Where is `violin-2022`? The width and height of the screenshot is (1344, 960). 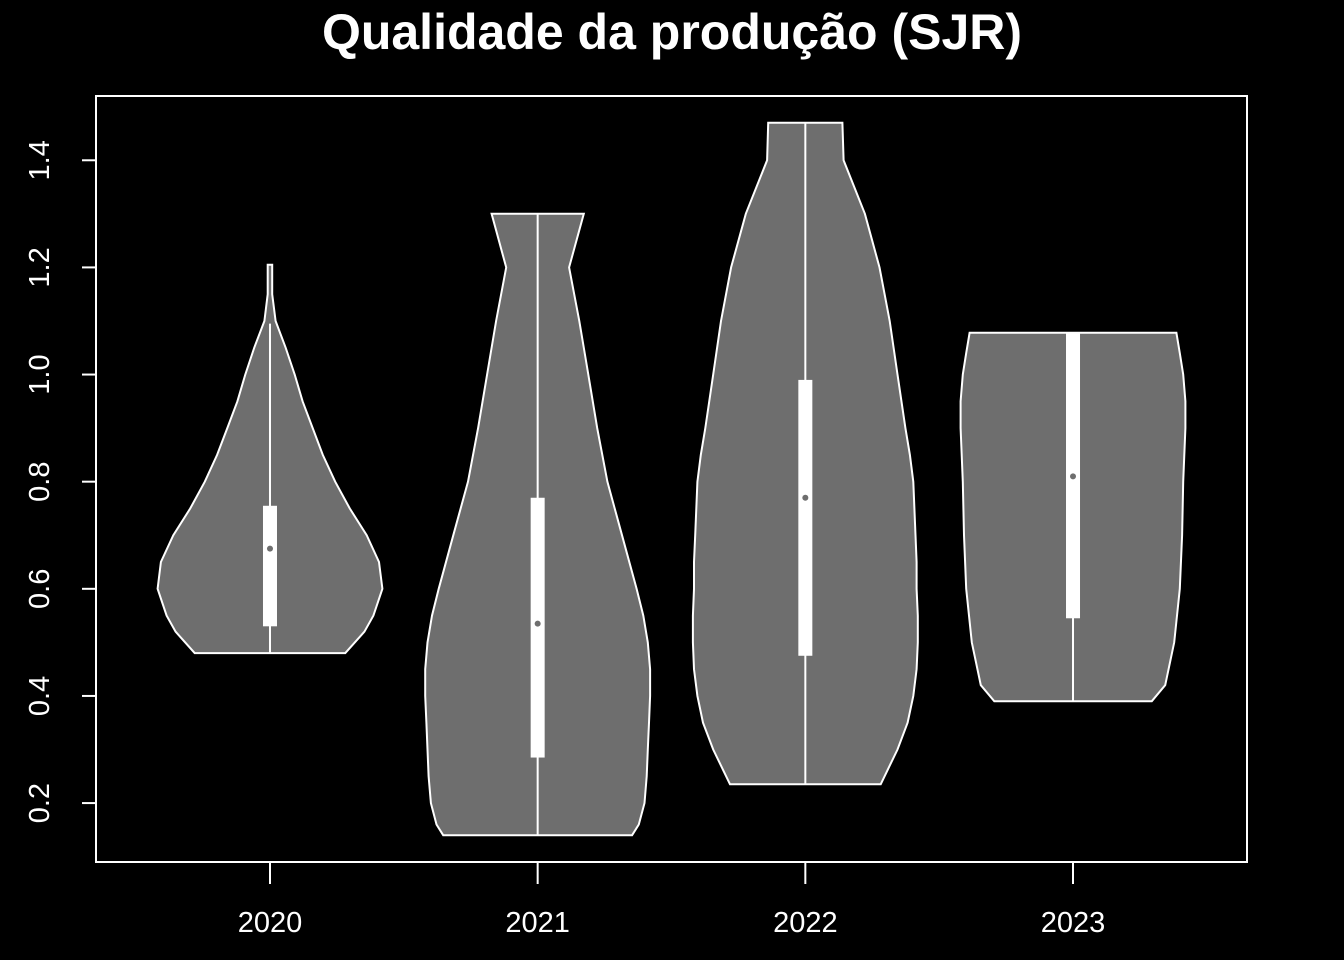 violin-2022 is located at coordinates (805, 453).